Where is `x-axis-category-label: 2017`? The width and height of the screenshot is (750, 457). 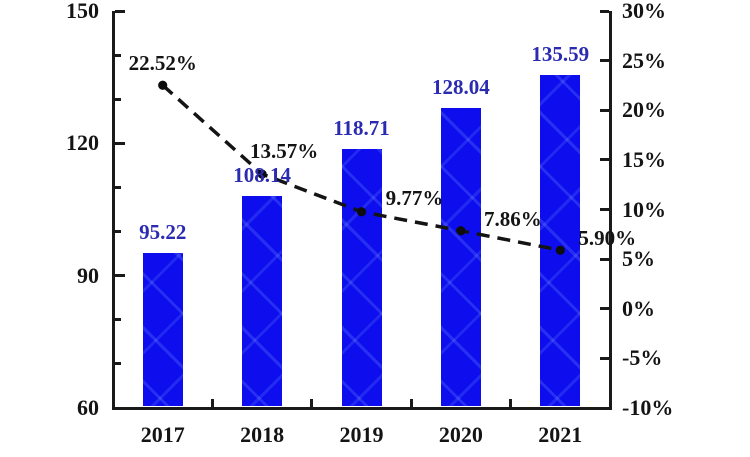 x-axis-category-label: 2017 is located at coordinates (162, 434).